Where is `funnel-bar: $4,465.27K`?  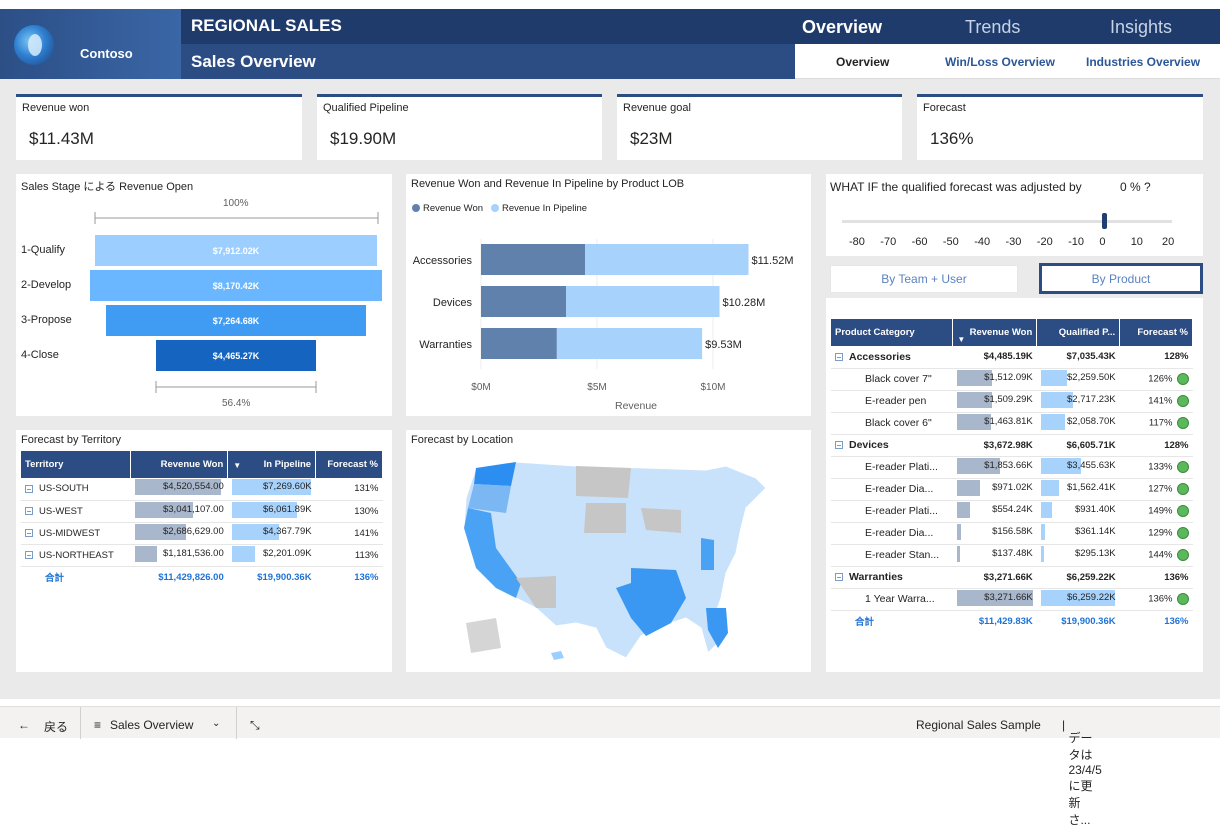
funnel-bar: $4,465.27K is located at coordinates (236, 355).